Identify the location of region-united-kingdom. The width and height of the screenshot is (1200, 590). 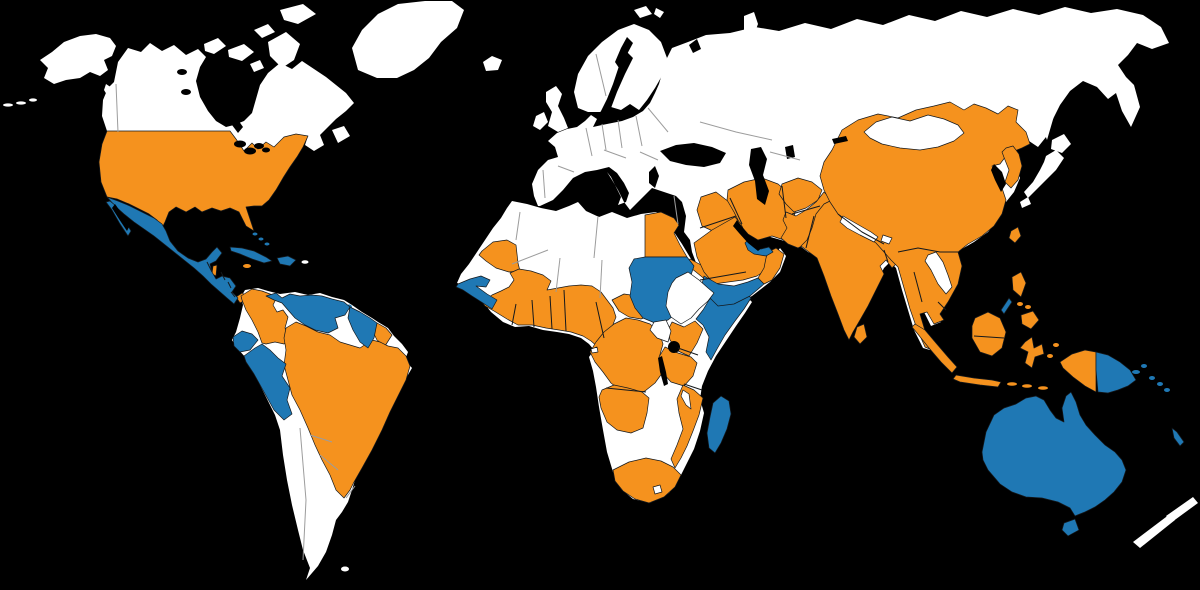
(557, 109).